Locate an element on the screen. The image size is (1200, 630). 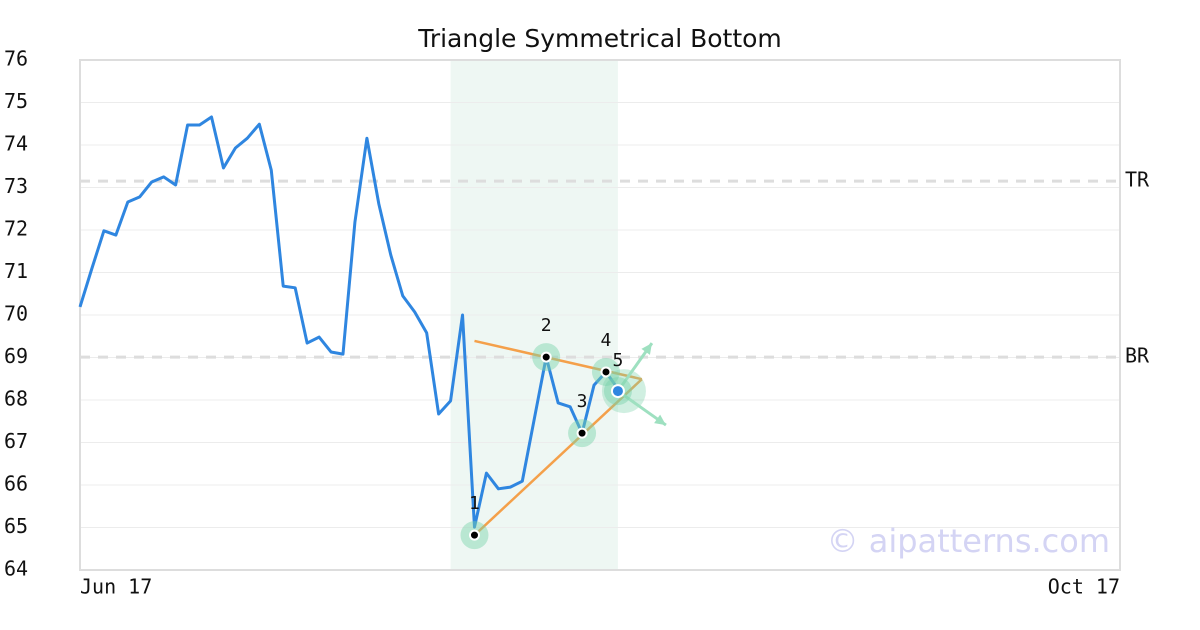
y-tick-label: 75 is located at coordinates (16, 101).